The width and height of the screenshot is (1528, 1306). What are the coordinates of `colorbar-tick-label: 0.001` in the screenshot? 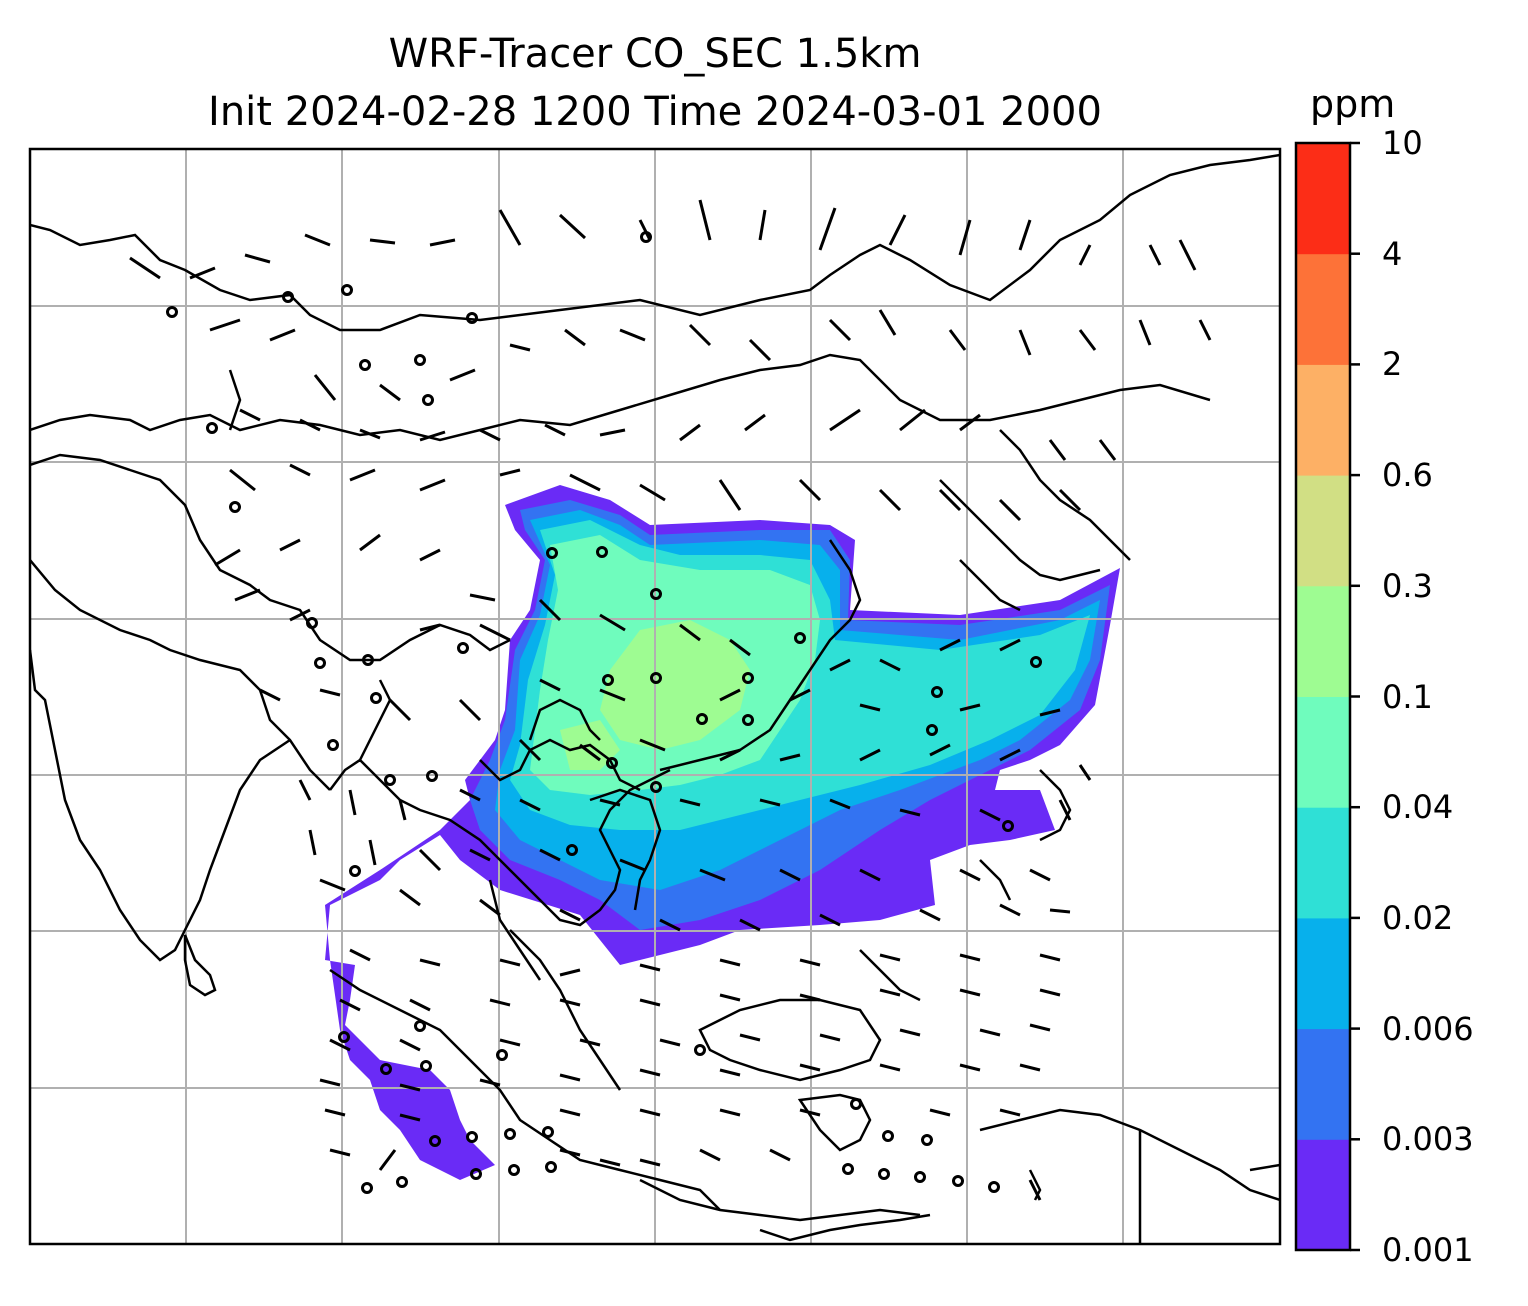 It's located at (1428, 1250).